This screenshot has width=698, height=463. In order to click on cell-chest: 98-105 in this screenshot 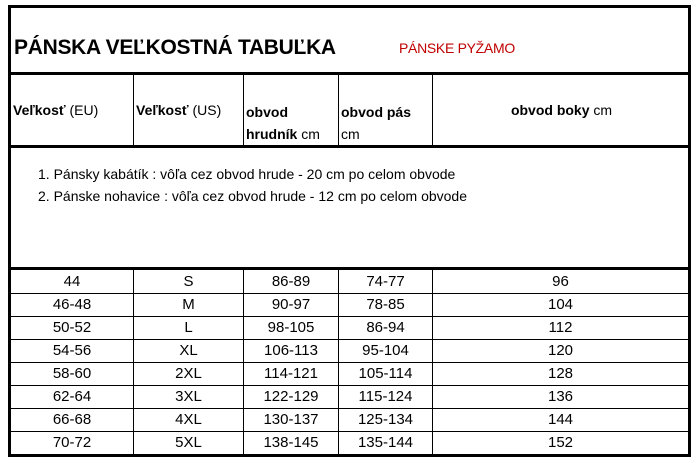, I will do `click(291, 327)`.